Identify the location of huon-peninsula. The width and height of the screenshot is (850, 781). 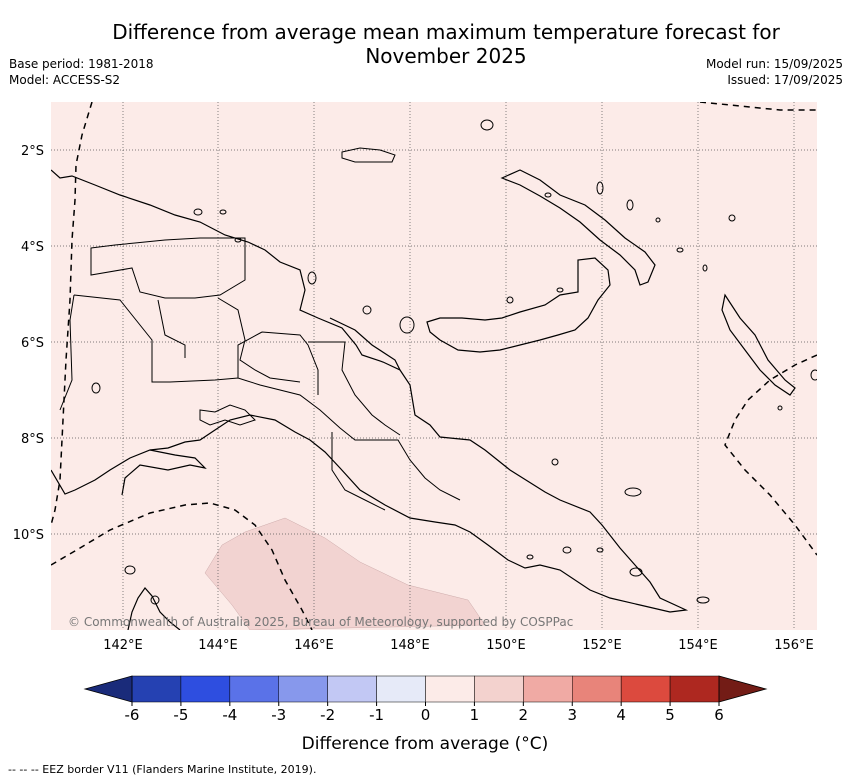
(365, 344).